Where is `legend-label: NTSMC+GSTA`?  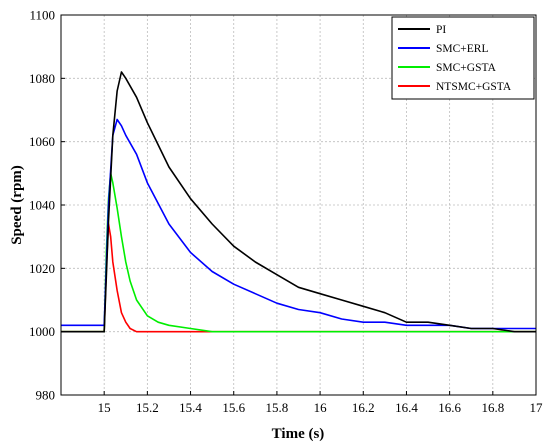 legend-label: NTSMC+GSTA is located at coordinates (474, 87).